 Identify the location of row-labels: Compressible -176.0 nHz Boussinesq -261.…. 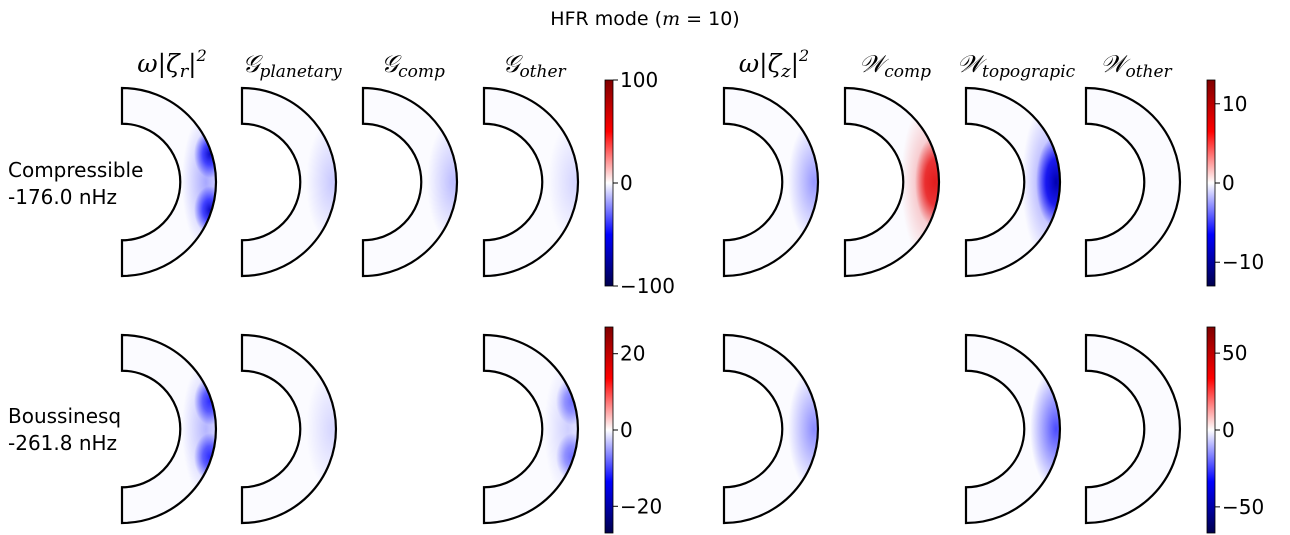
(79, 306).